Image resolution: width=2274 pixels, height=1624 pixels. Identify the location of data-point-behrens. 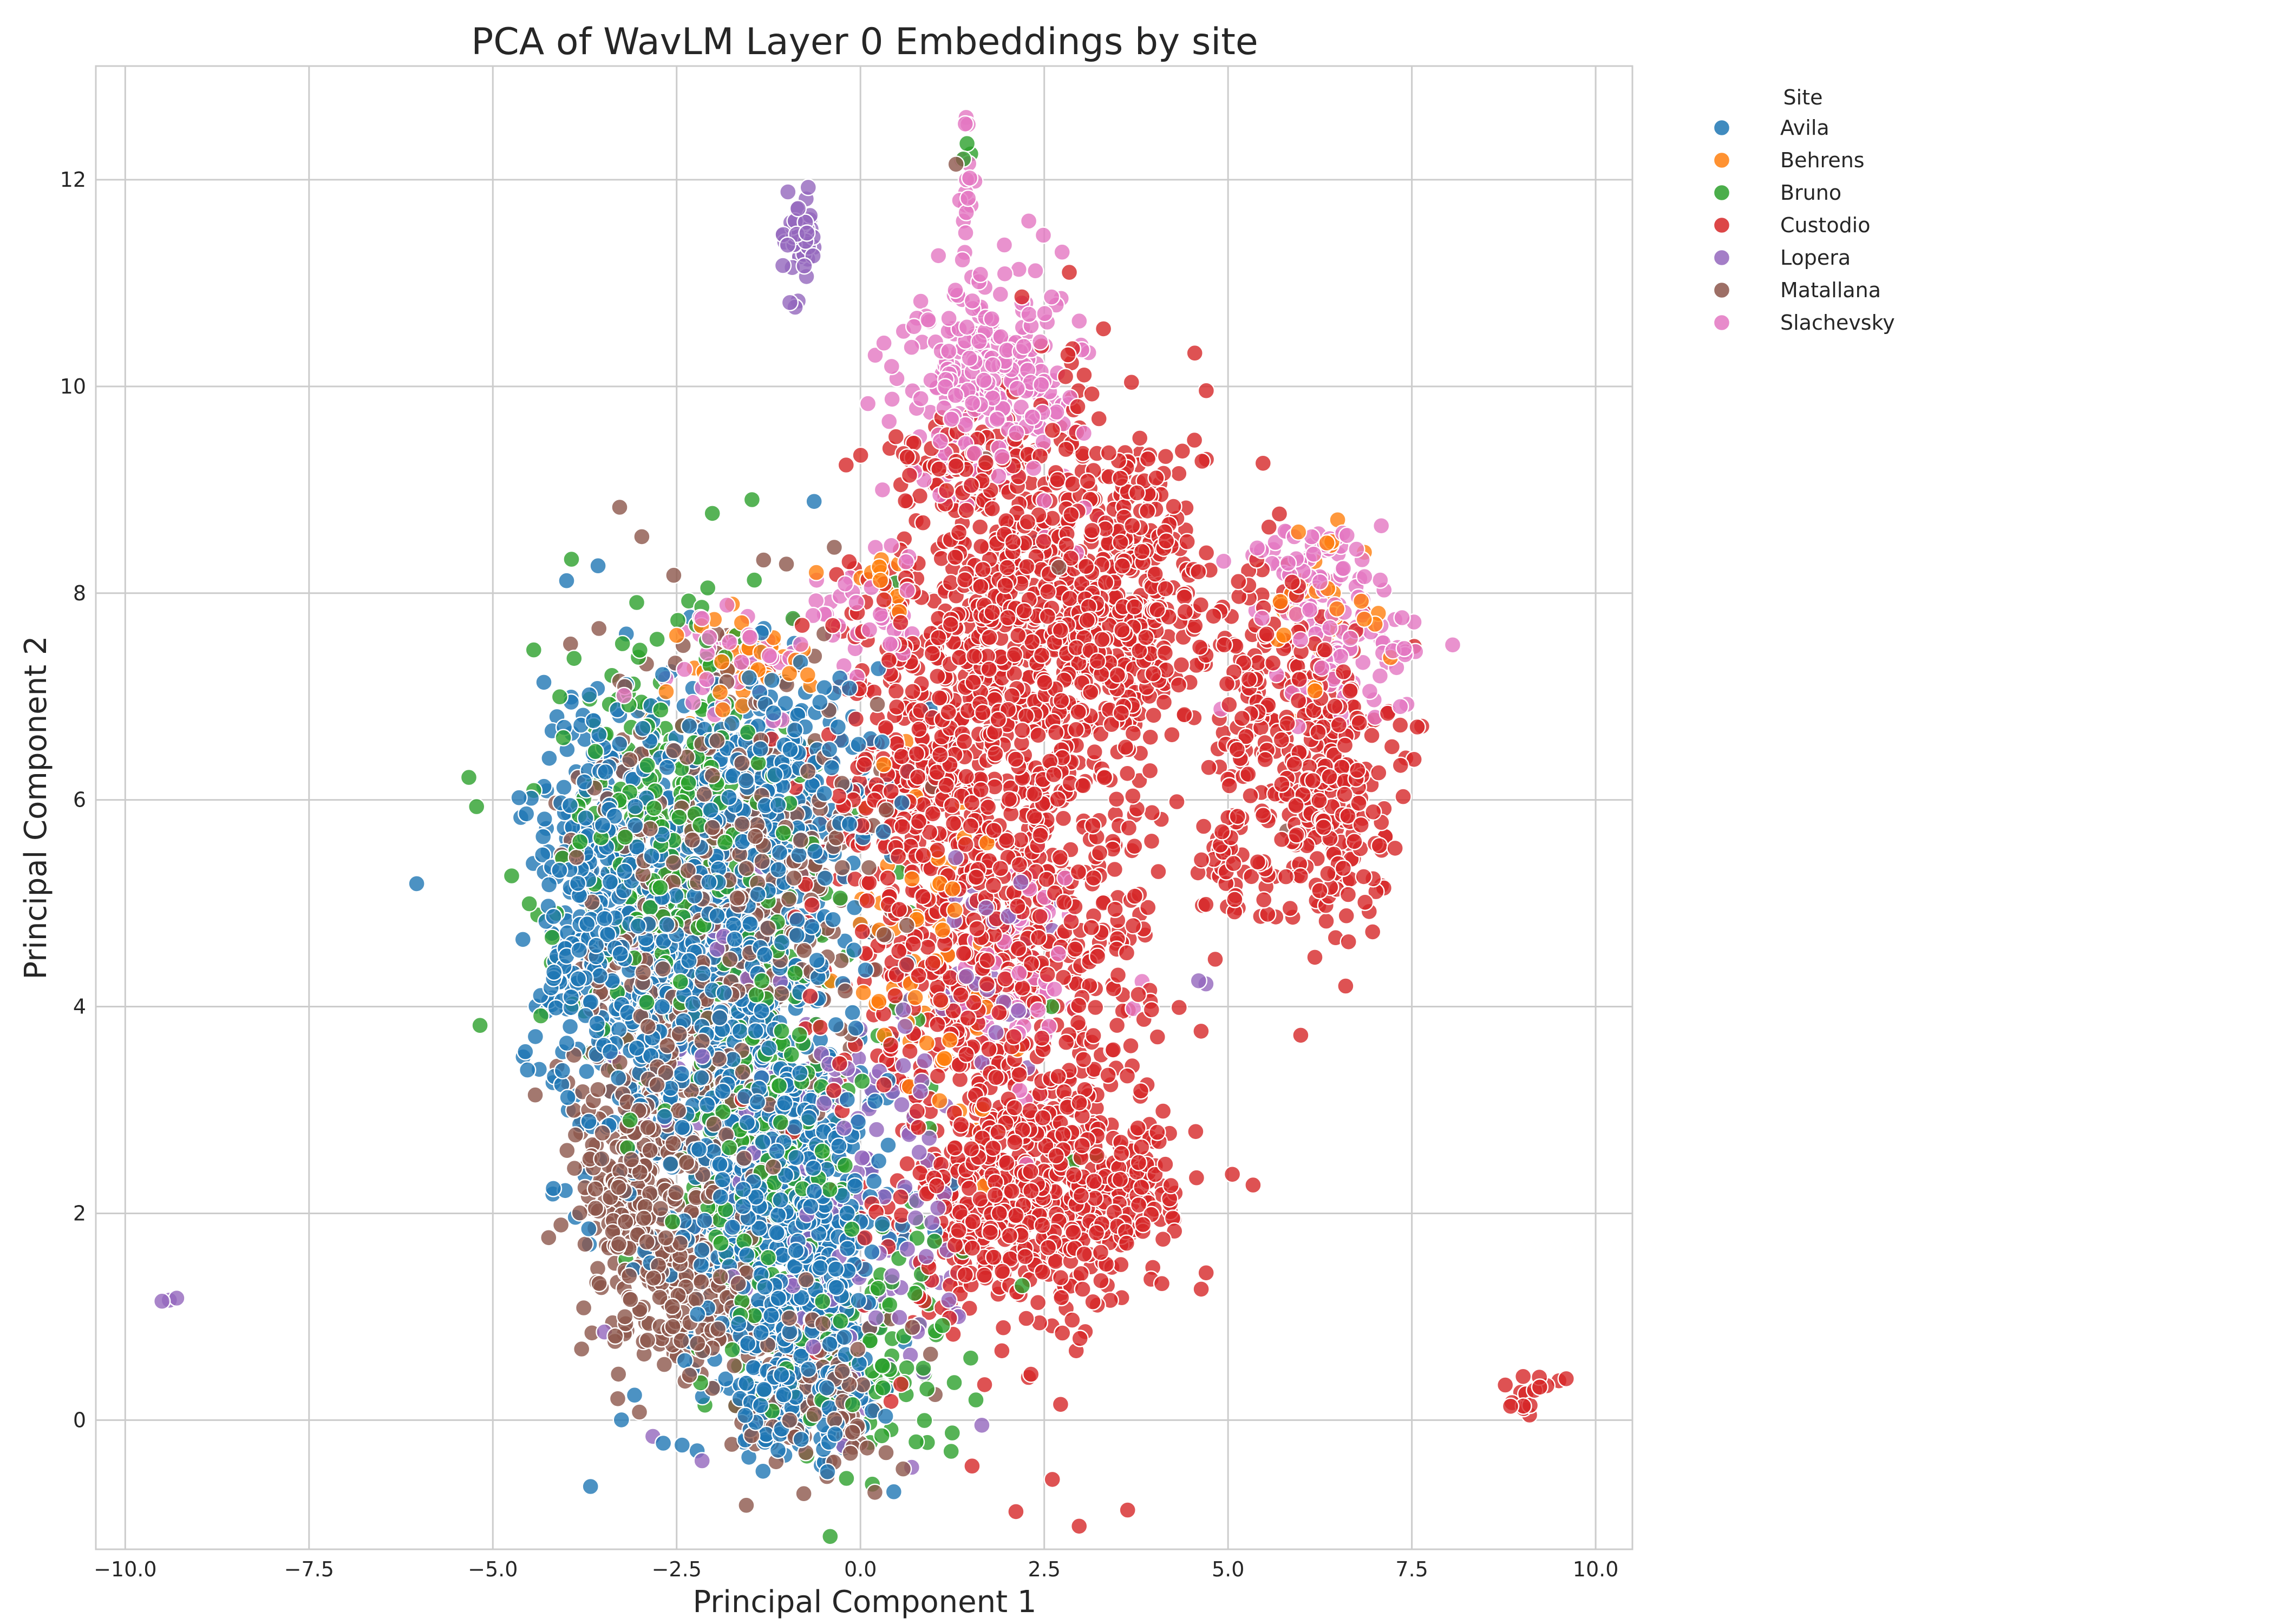
(915, 997).